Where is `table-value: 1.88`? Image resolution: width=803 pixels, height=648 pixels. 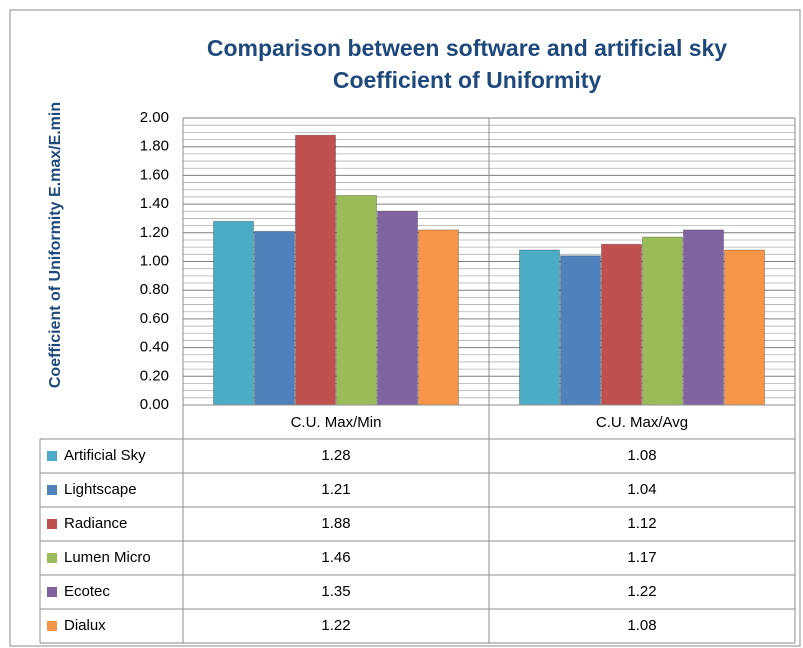
table-value: 1.88 is located at coordinates (335, 523).